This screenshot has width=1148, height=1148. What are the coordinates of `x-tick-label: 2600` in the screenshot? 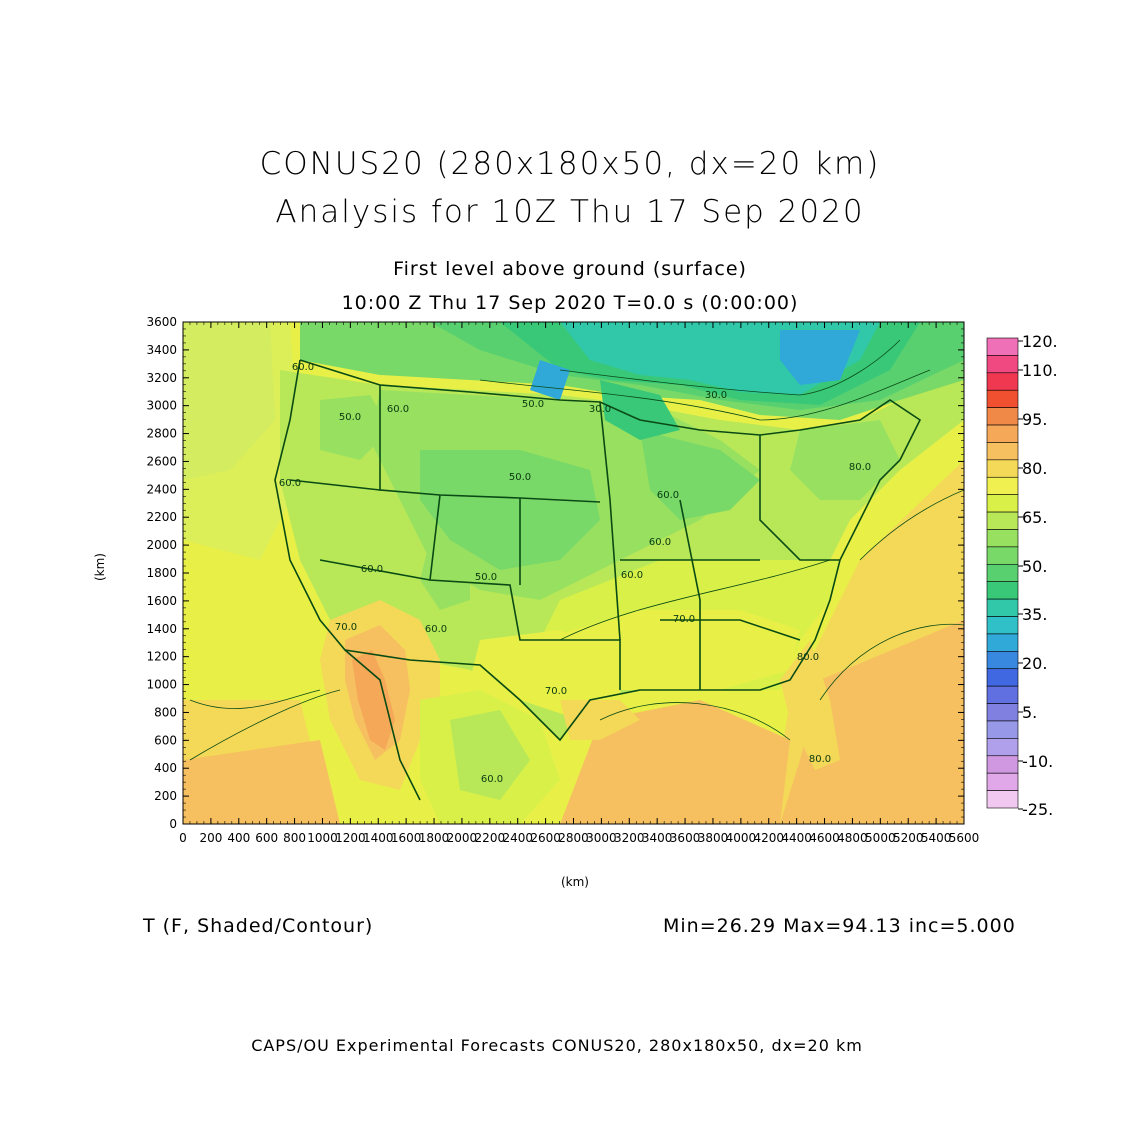 It's located at (545, 838).